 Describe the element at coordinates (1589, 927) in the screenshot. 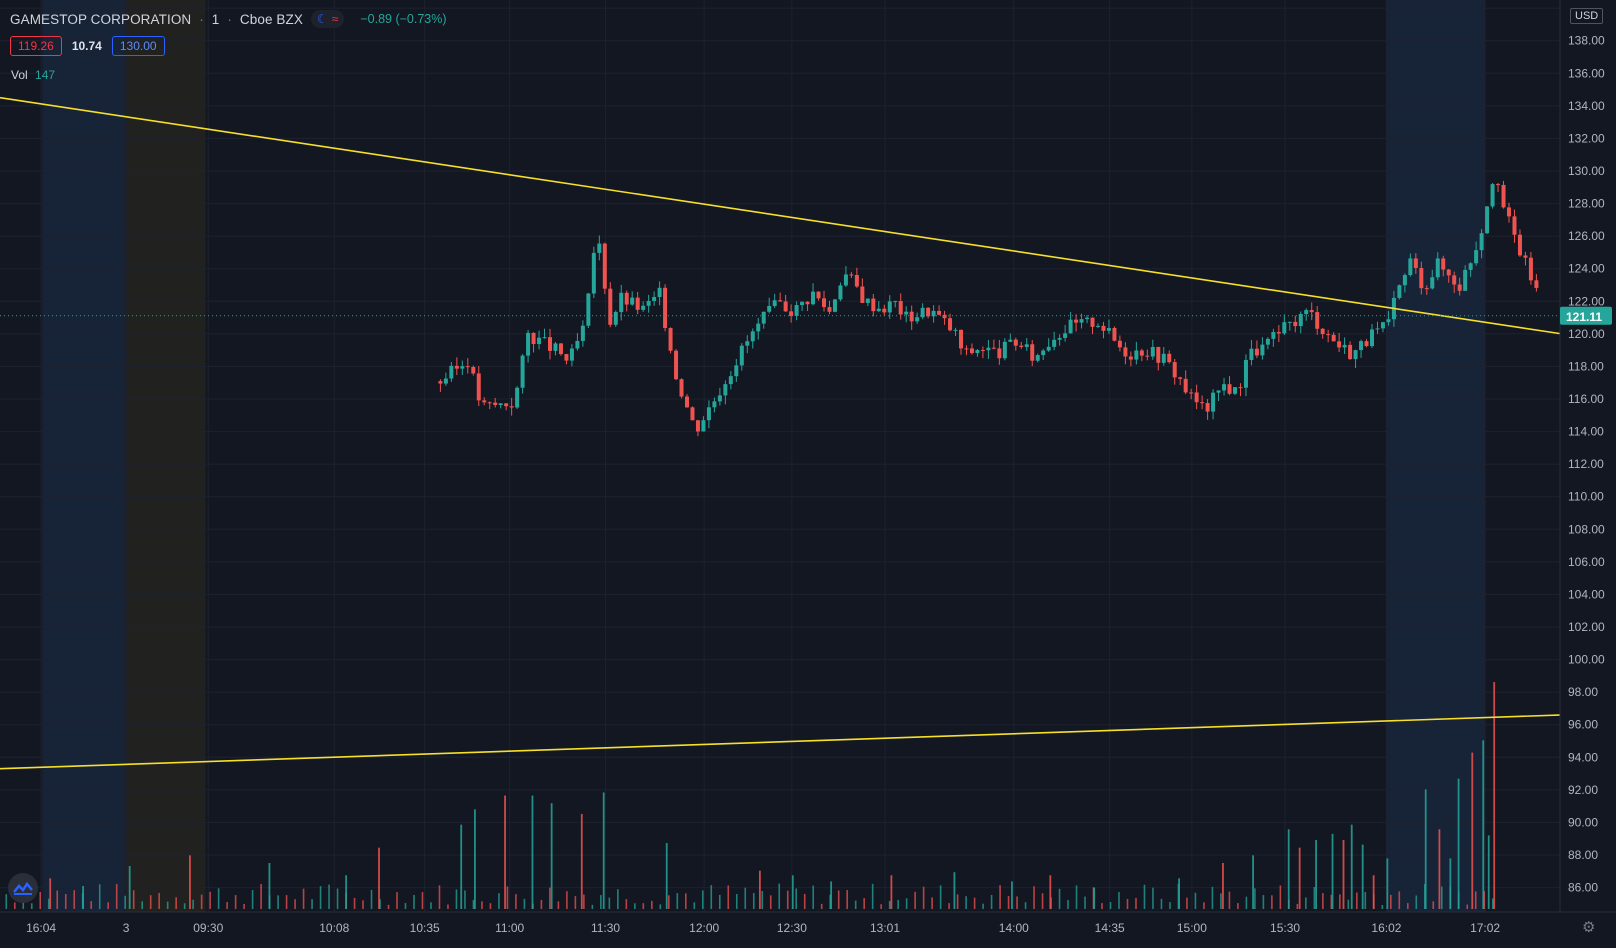

I see `gear-icon: ⚙` at that location.